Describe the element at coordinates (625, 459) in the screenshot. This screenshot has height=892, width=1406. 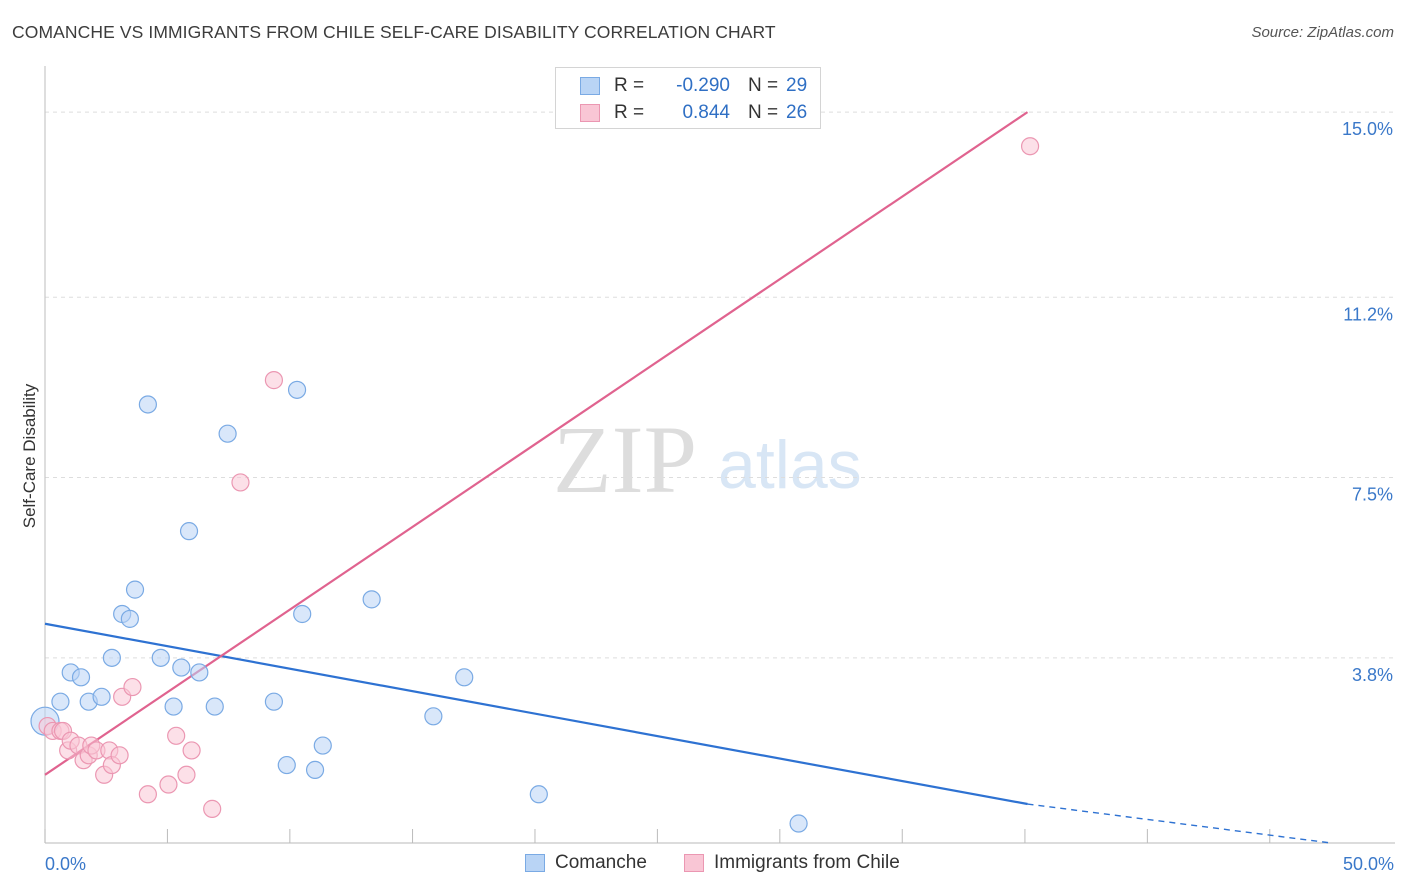
I see `watermark-zip: ZIP` at that location.